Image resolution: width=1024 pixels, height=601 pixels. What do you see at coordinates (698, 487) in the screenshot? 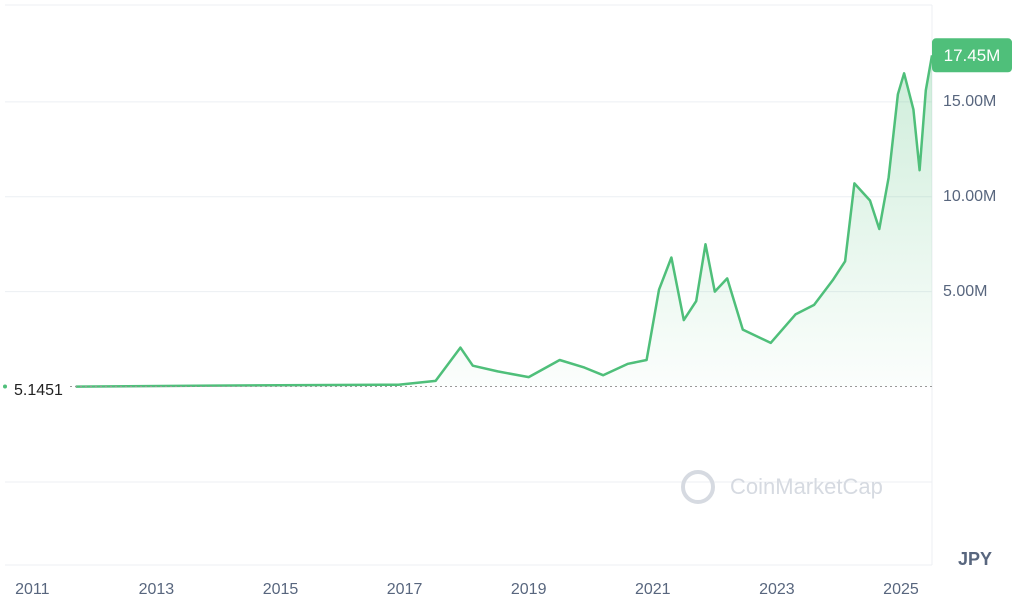
I see `watermark-logo` at bounding box center [698, 487].